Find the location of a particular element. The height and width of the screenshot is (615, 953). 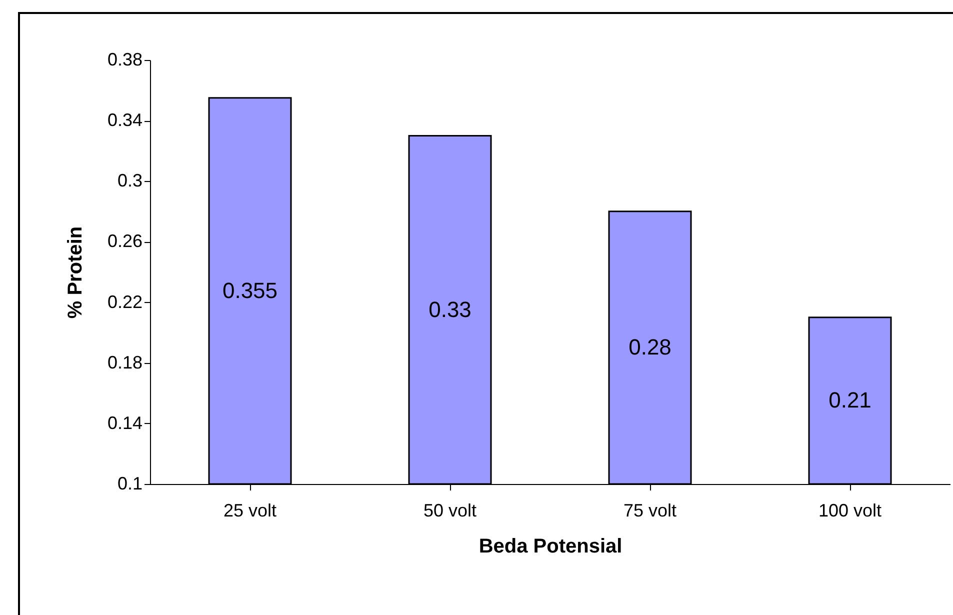

y-tick-label: 0.26 is located at coordinates (124, 241).